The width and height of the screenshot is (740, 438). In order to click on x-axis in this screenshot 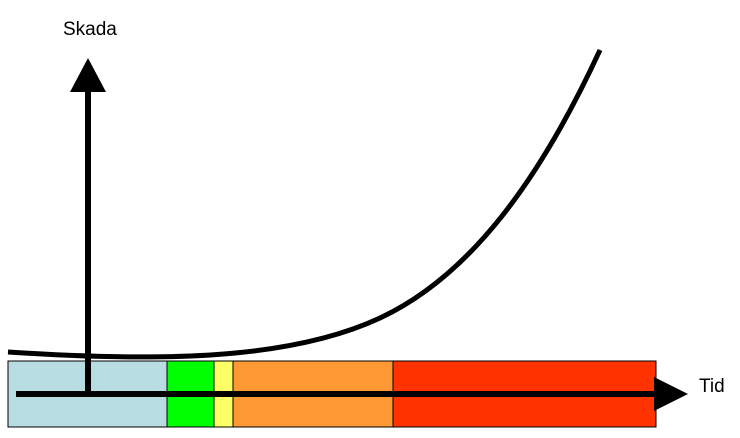, I will do `click(352, 394)`.